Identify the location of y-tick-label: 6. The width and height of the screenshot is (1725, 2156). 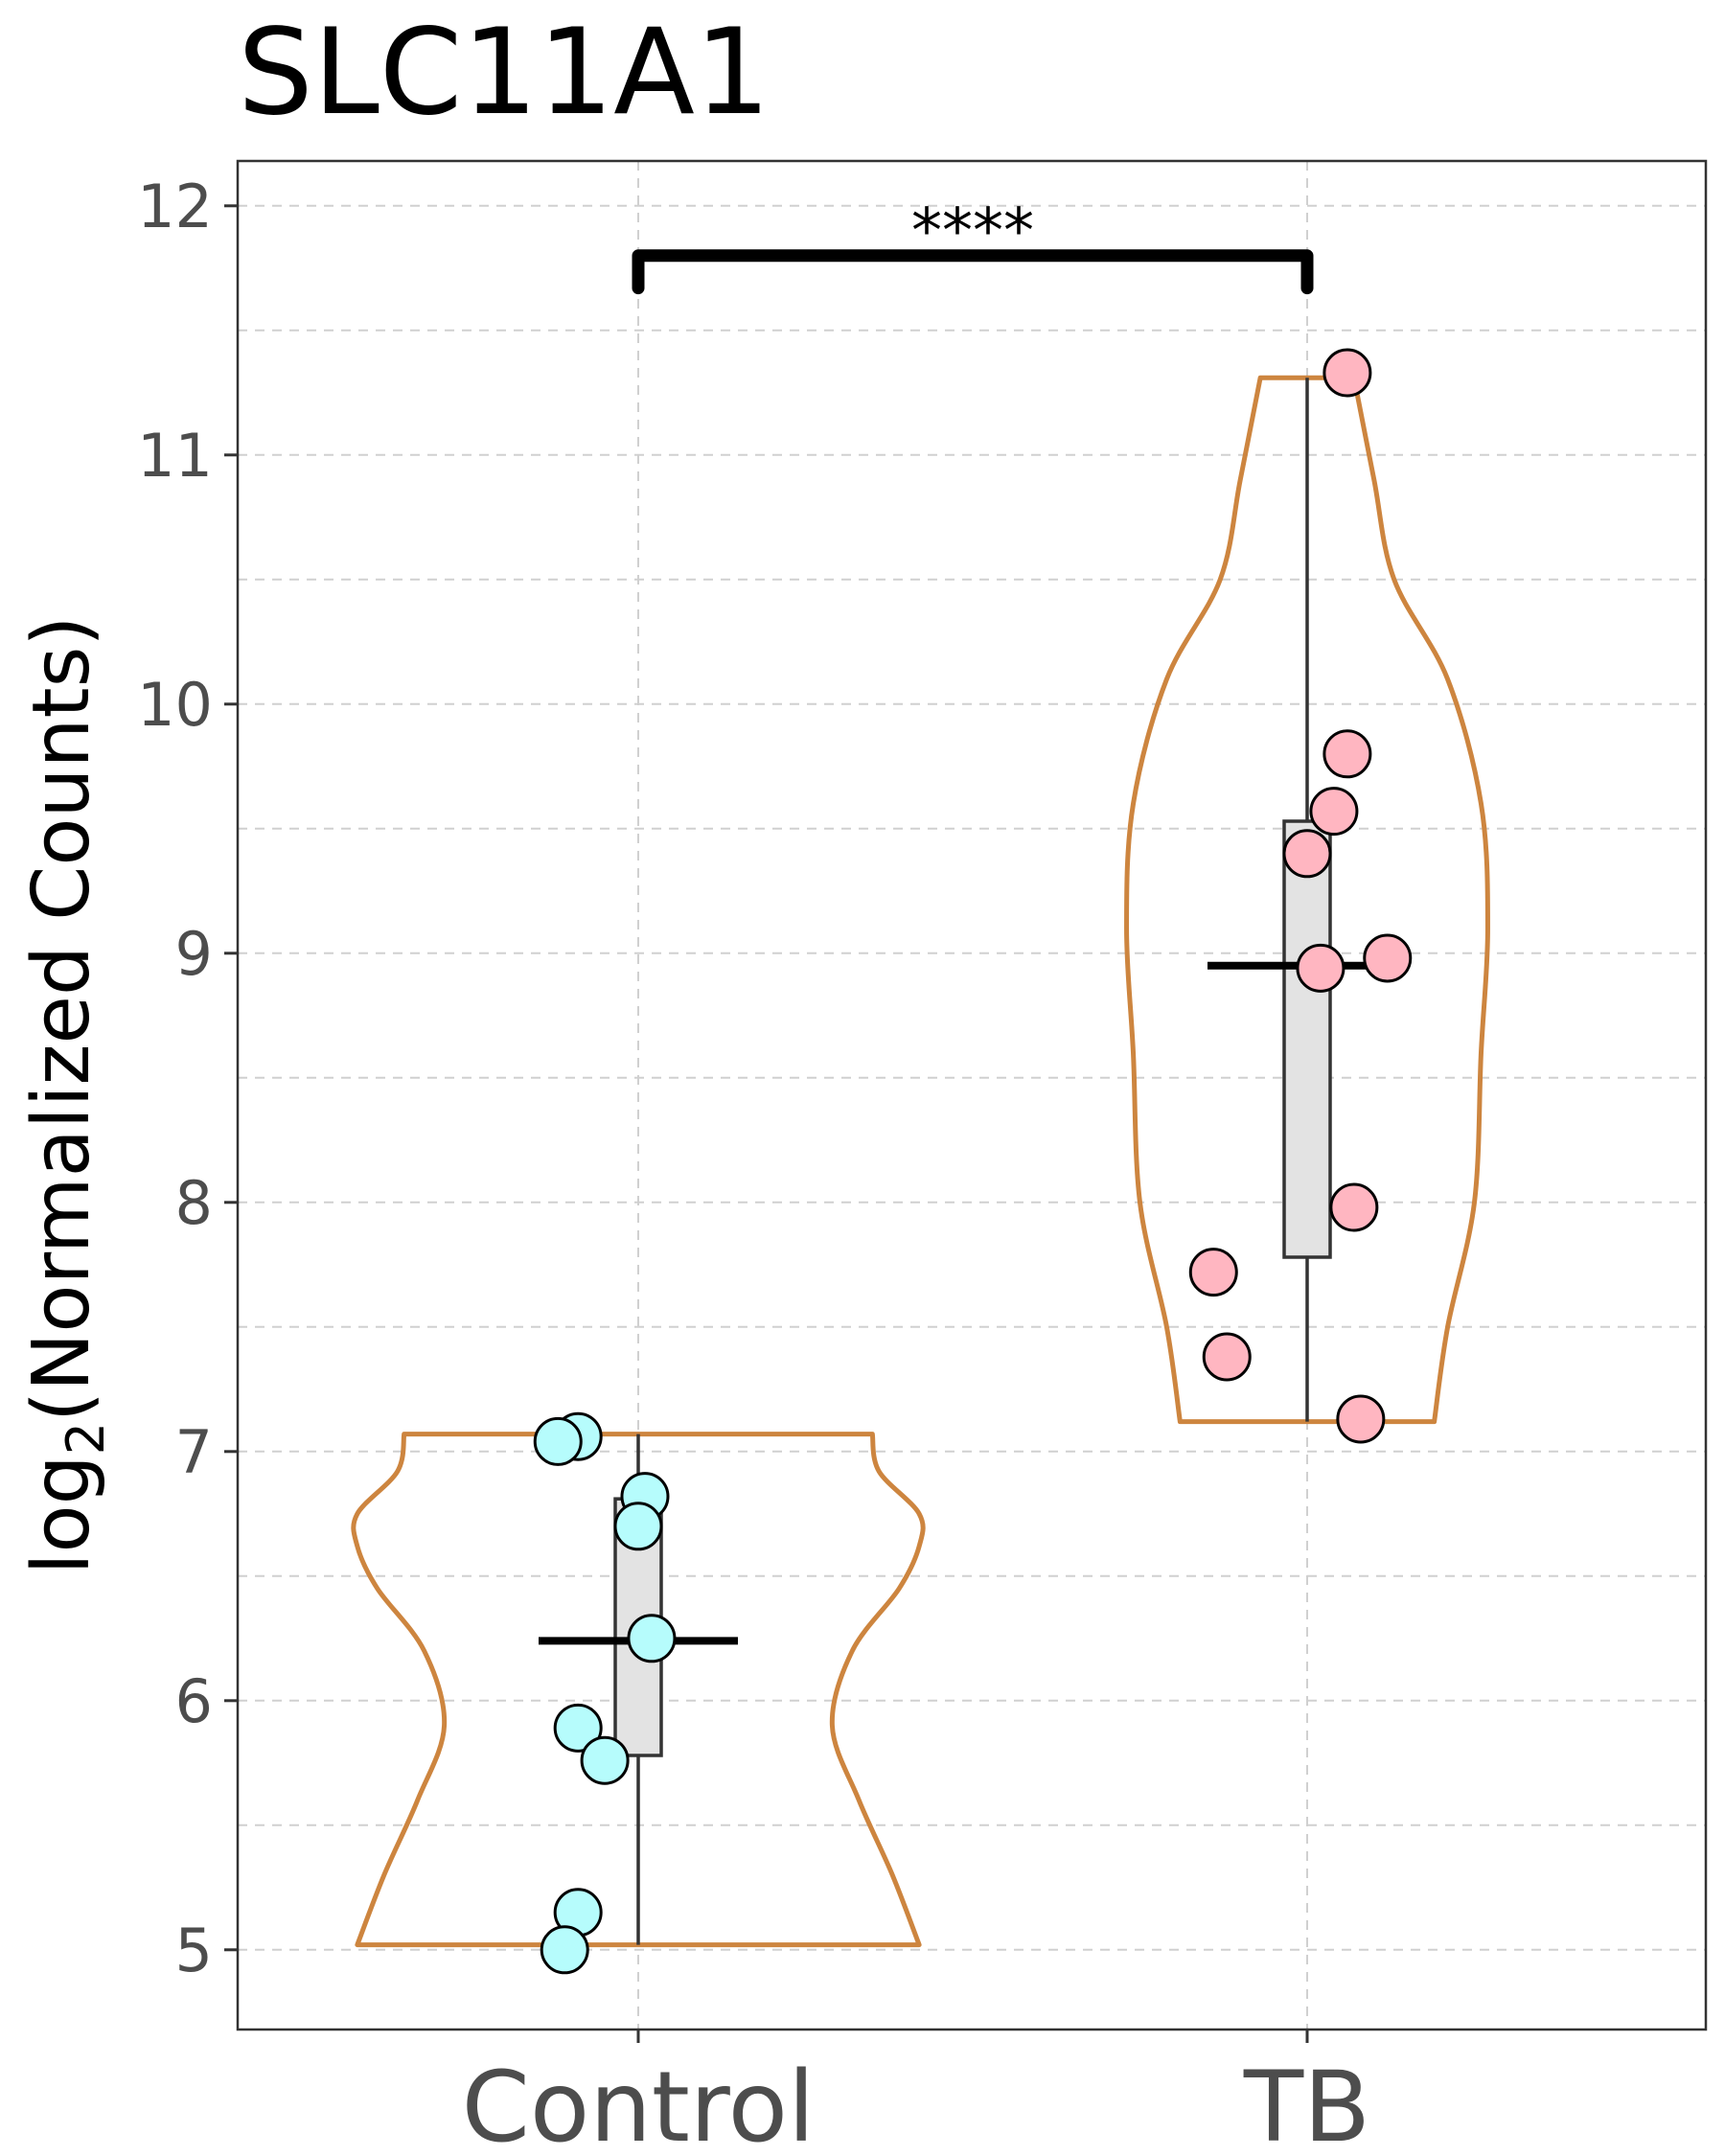
(194, 1701).